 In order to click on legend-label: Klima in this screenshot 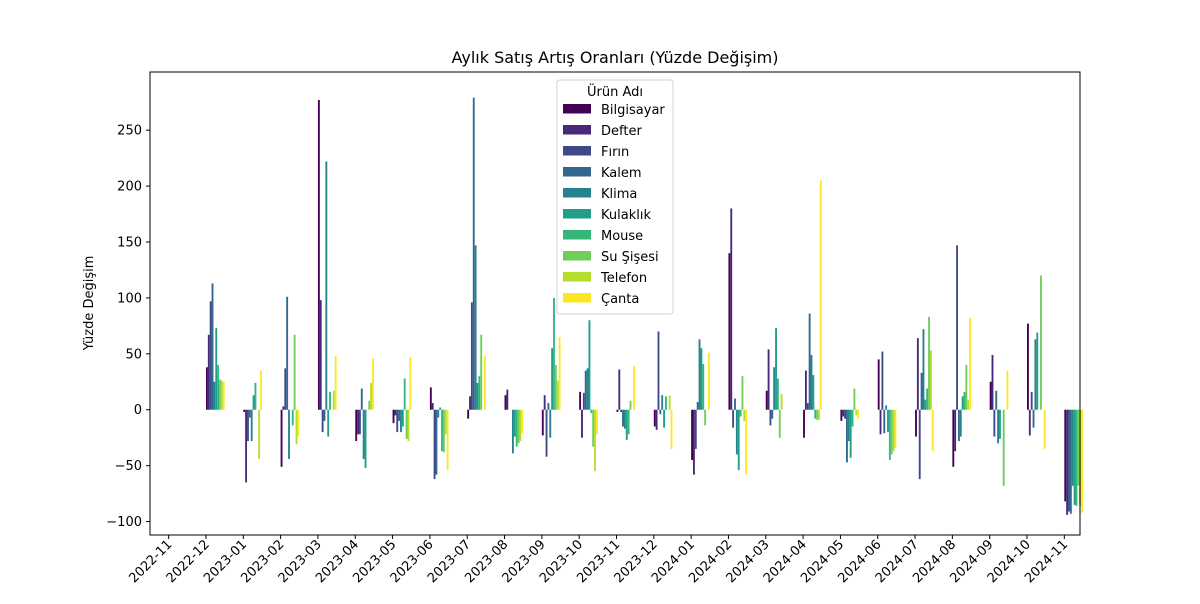, I will do `click(619, 194)`.